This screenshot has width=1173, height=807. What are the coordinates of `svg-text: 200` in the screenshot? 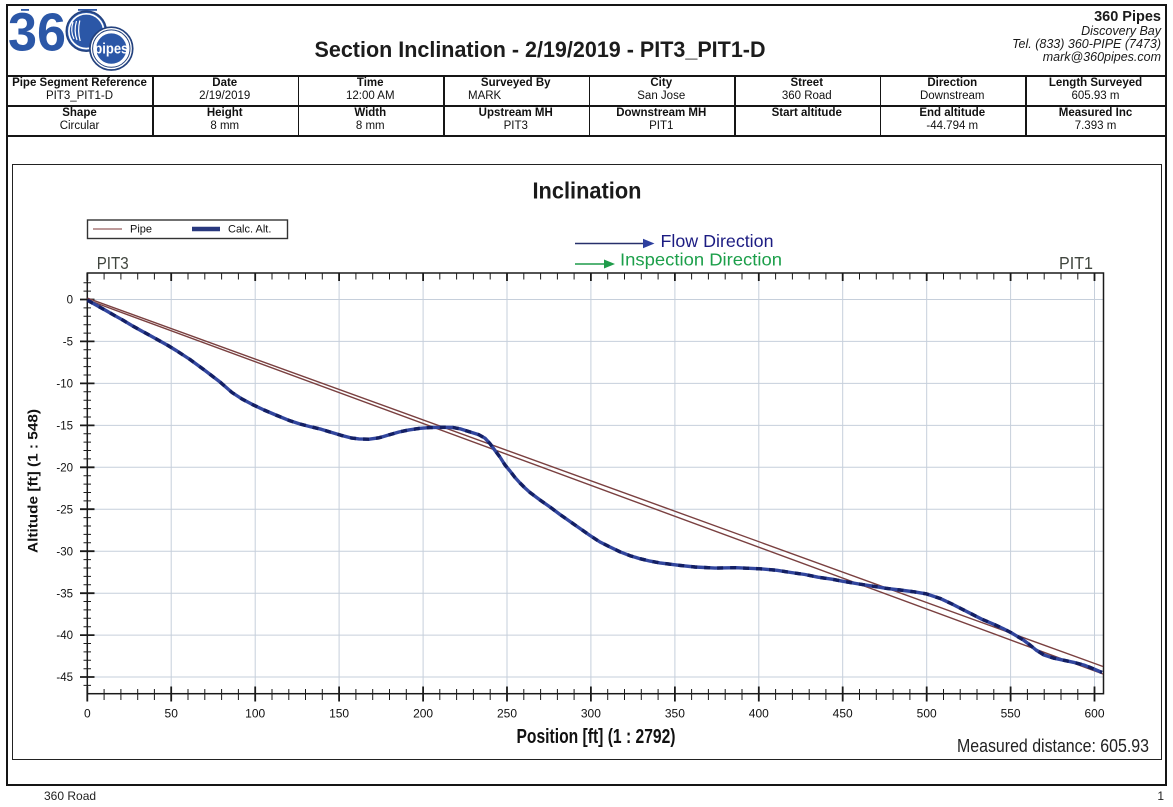 It's located at (423, 713).